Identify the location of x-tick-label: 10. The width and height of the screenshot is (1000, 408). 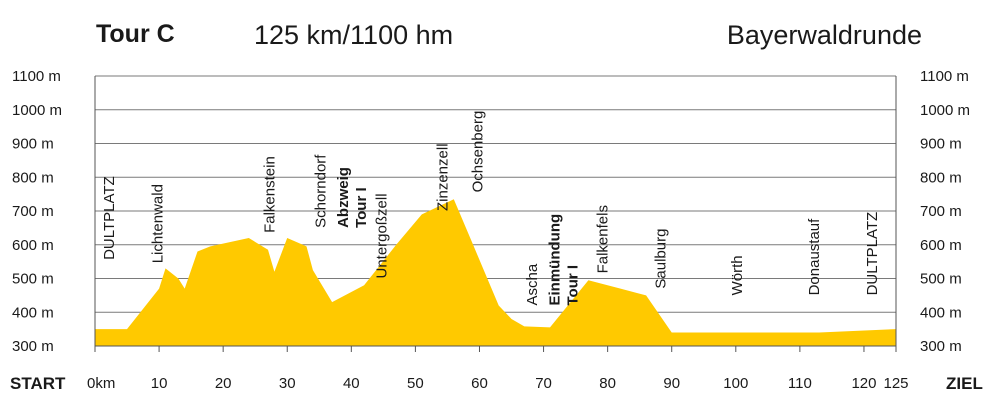
(159, 383).